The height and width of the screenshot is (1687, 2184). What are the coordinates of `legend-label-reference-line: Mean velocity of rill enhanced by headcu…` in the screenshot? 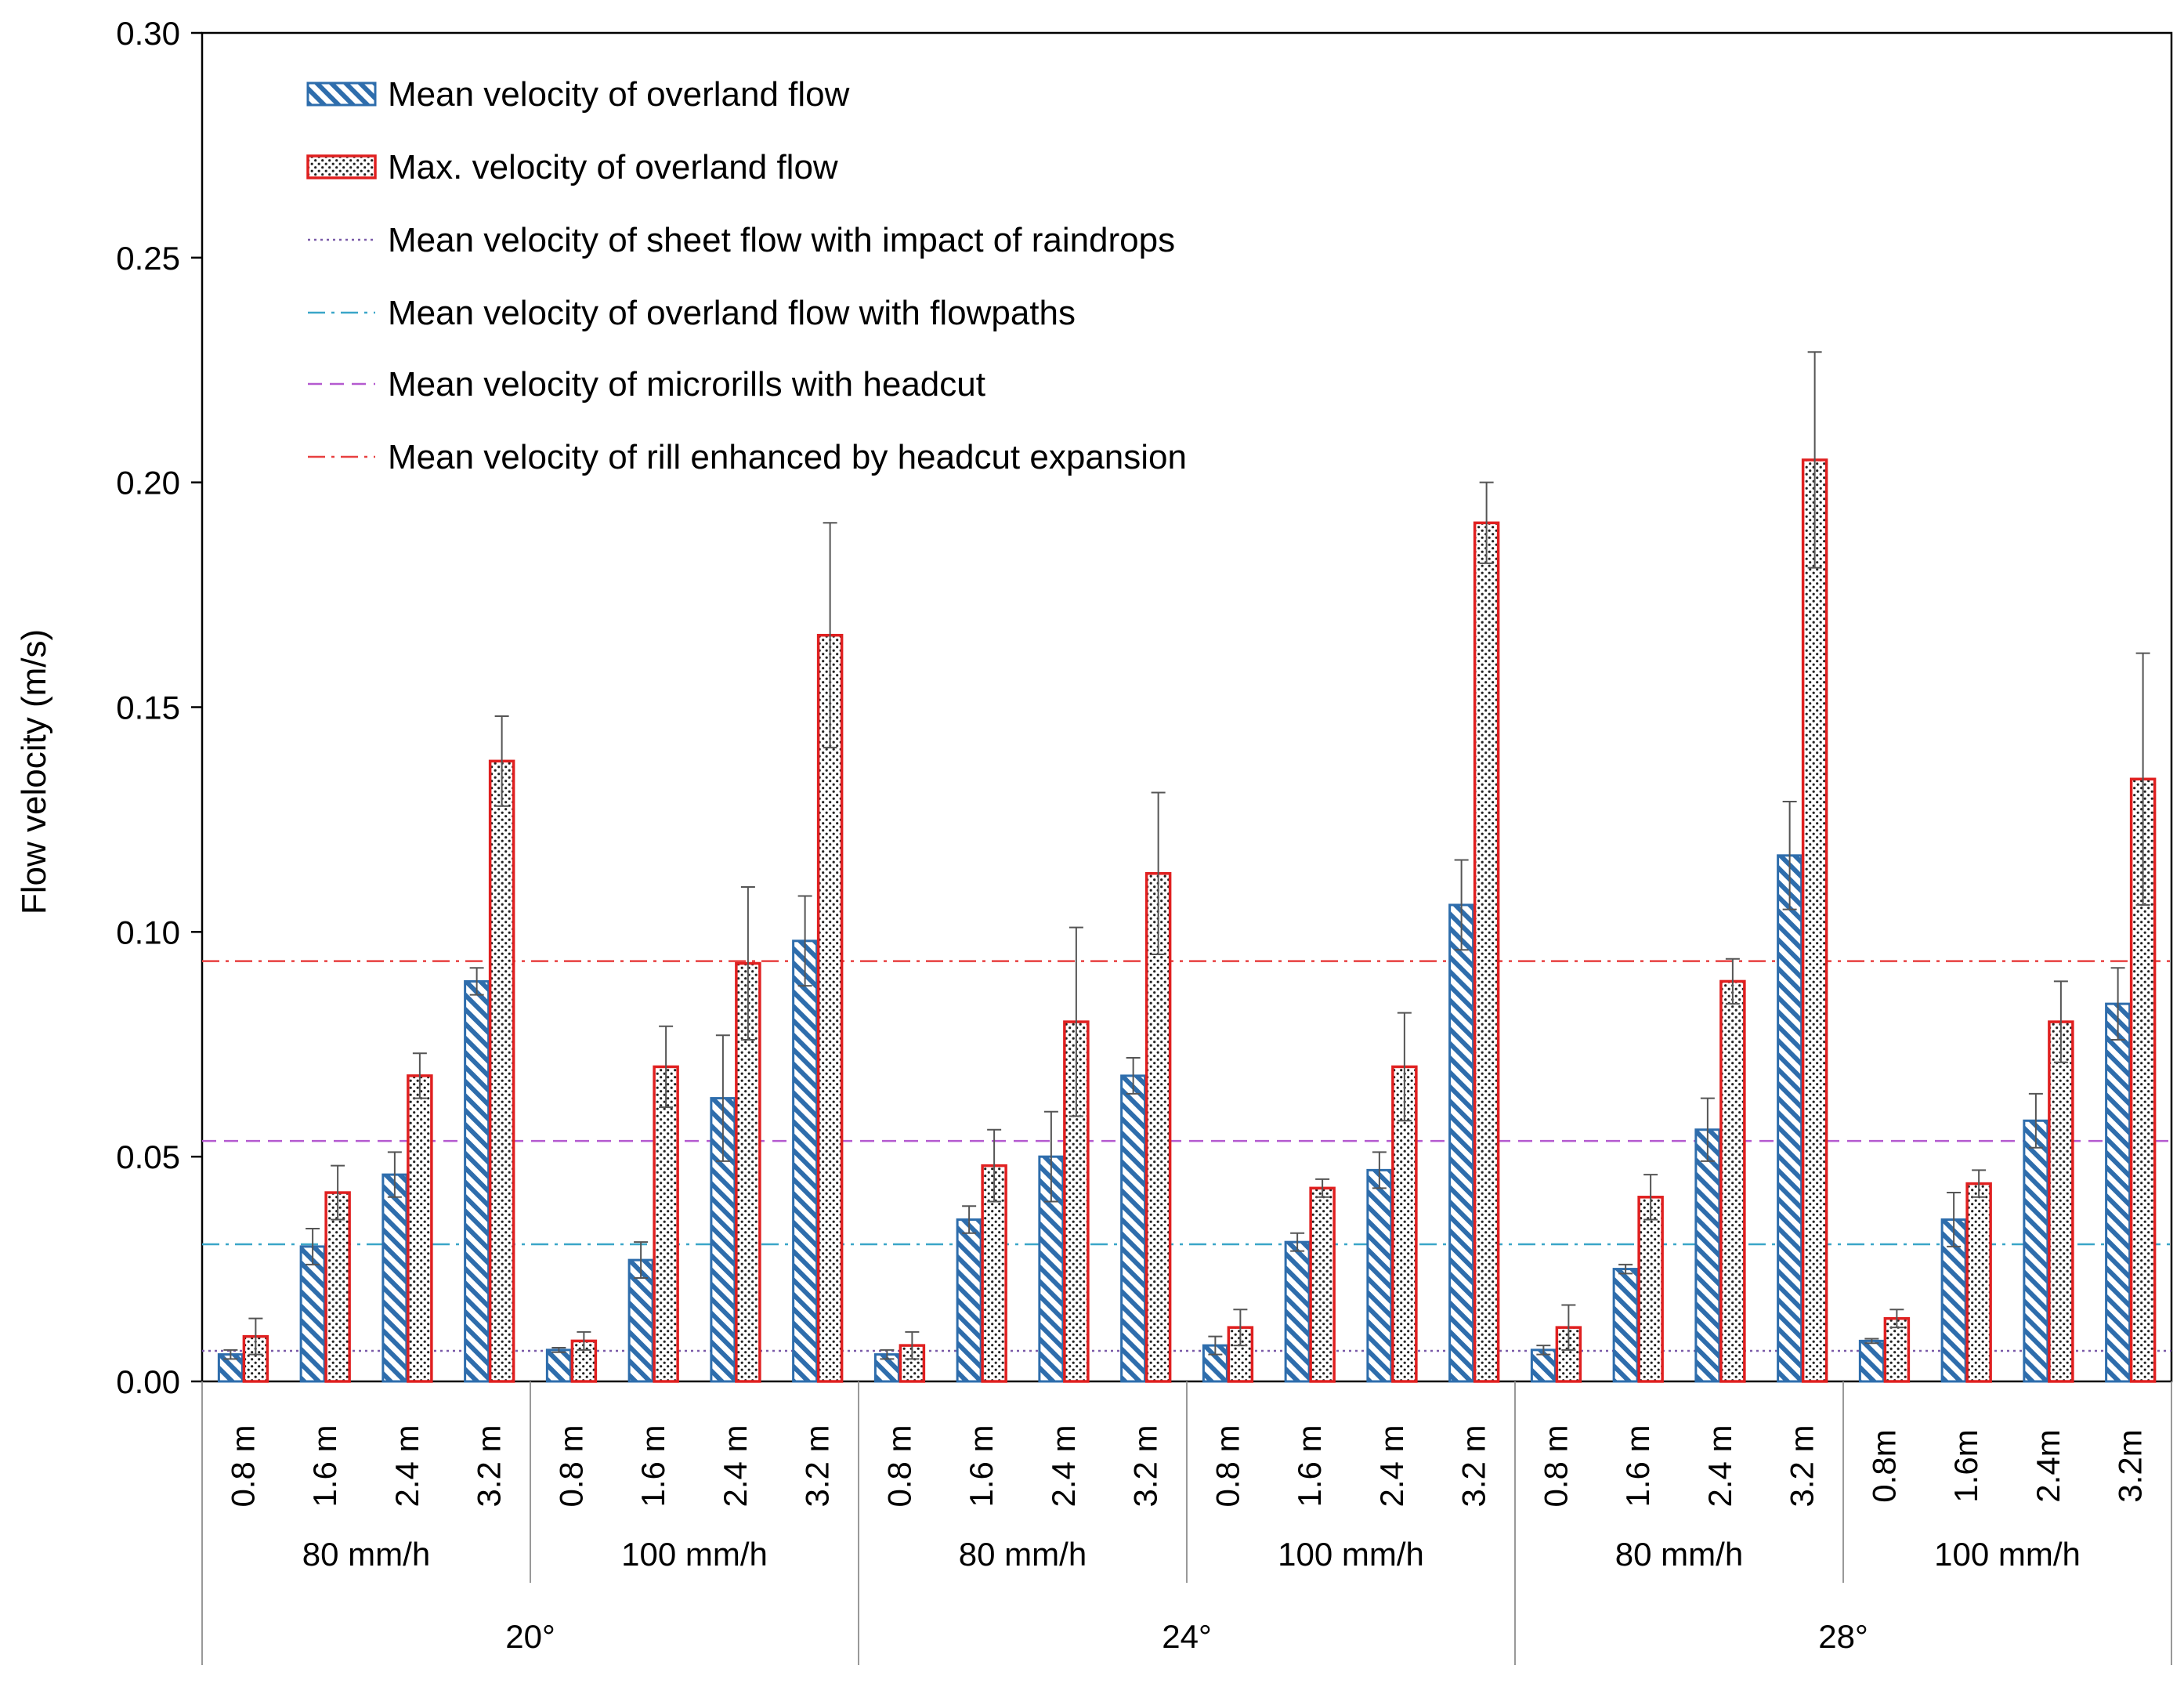 It's located at (787, 457).